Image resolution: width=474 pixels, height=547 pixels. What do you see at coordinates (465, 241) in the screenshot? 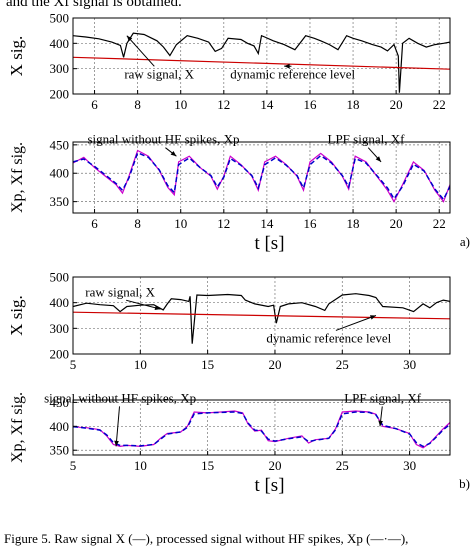
I see `panel-label: a)` at bounding box center [465, 241].